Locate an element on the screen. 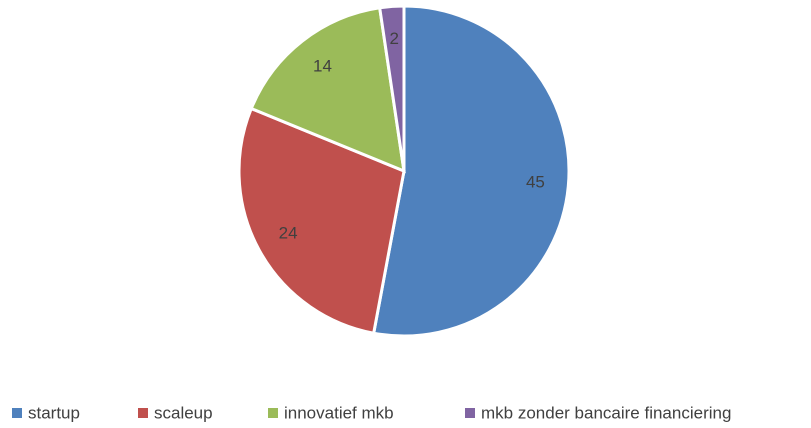 The height and width of the screenshot is (428, 811). data-label: 24 is located at coordinates (288, 233).